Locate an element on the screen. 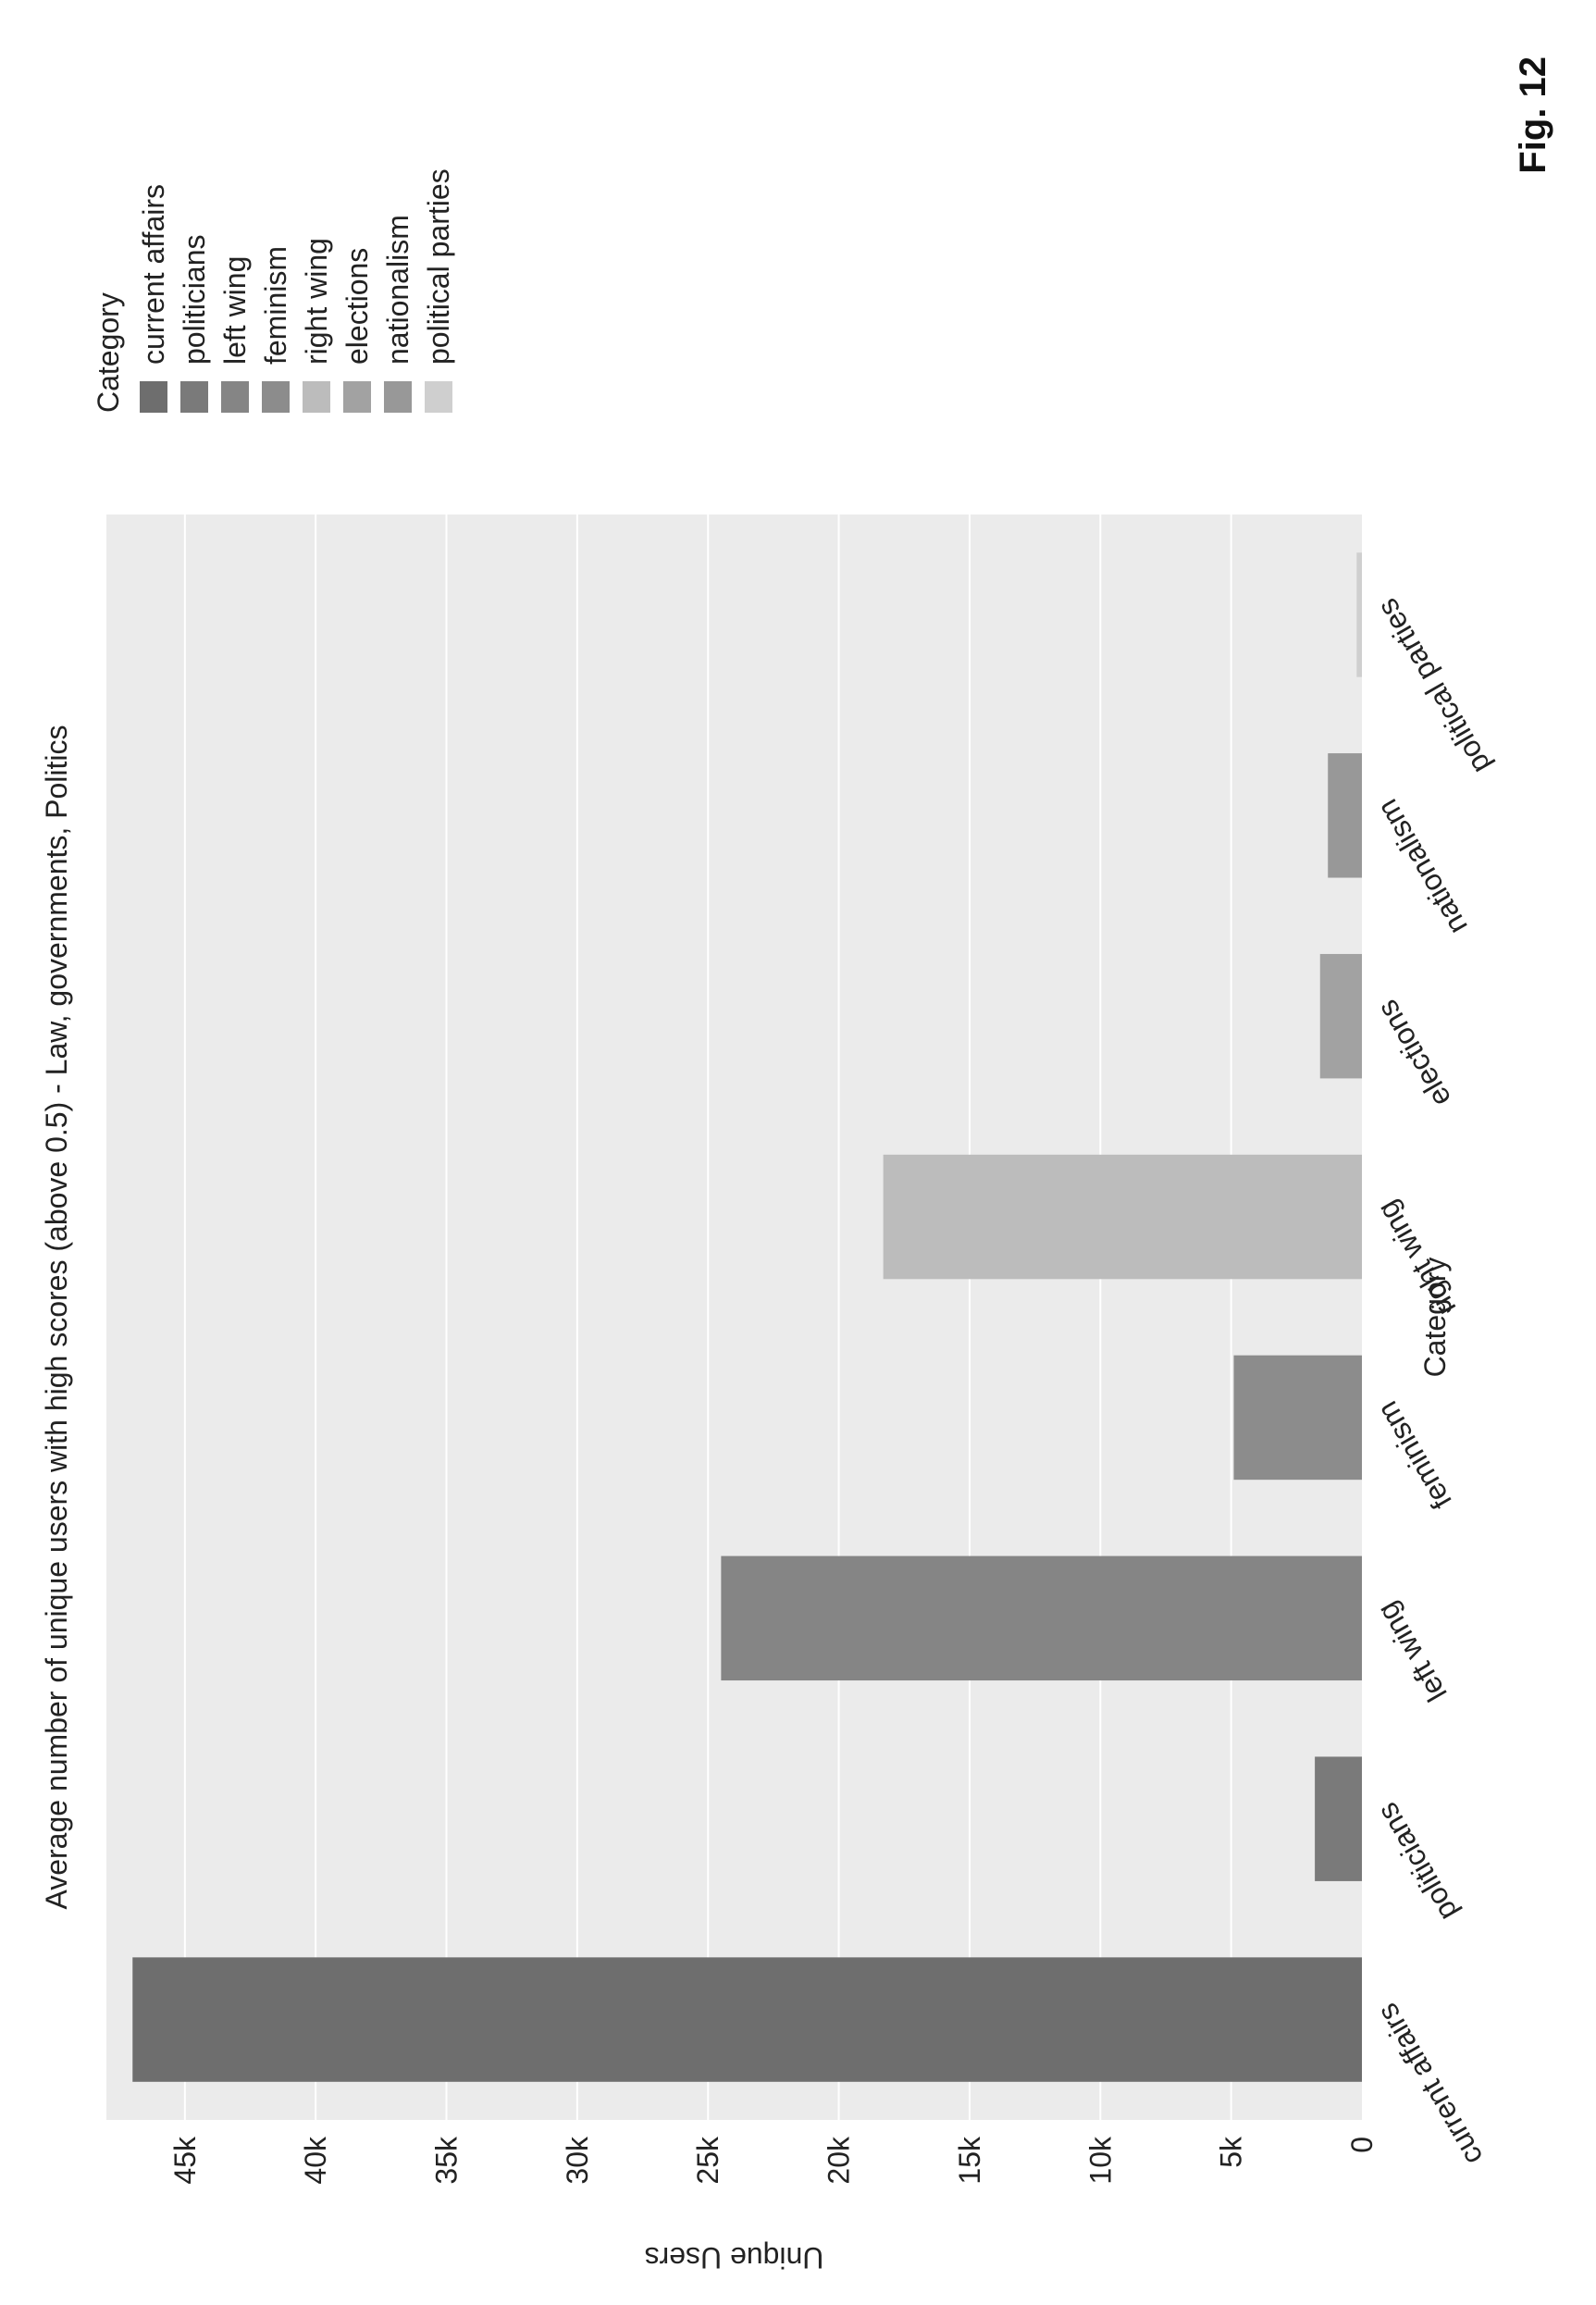  legend-entry: politicians is located at coordinates (194, 300).